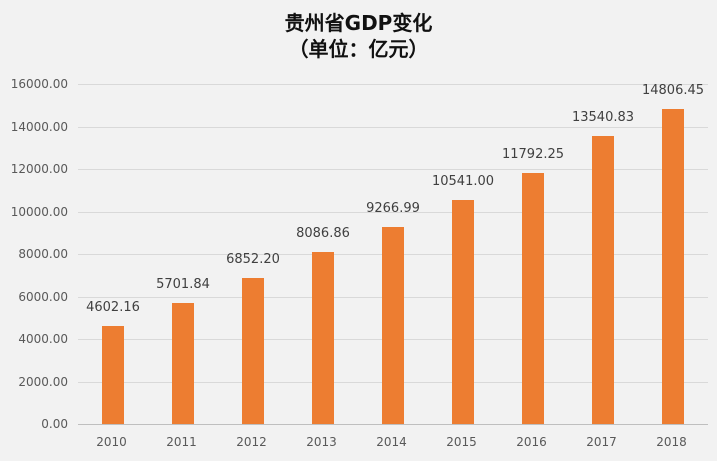 The image size is (717, 461). Describe the element at coordinates (54, 424) in the screenshot. I see `y-tick-label: 0.00` at that location.